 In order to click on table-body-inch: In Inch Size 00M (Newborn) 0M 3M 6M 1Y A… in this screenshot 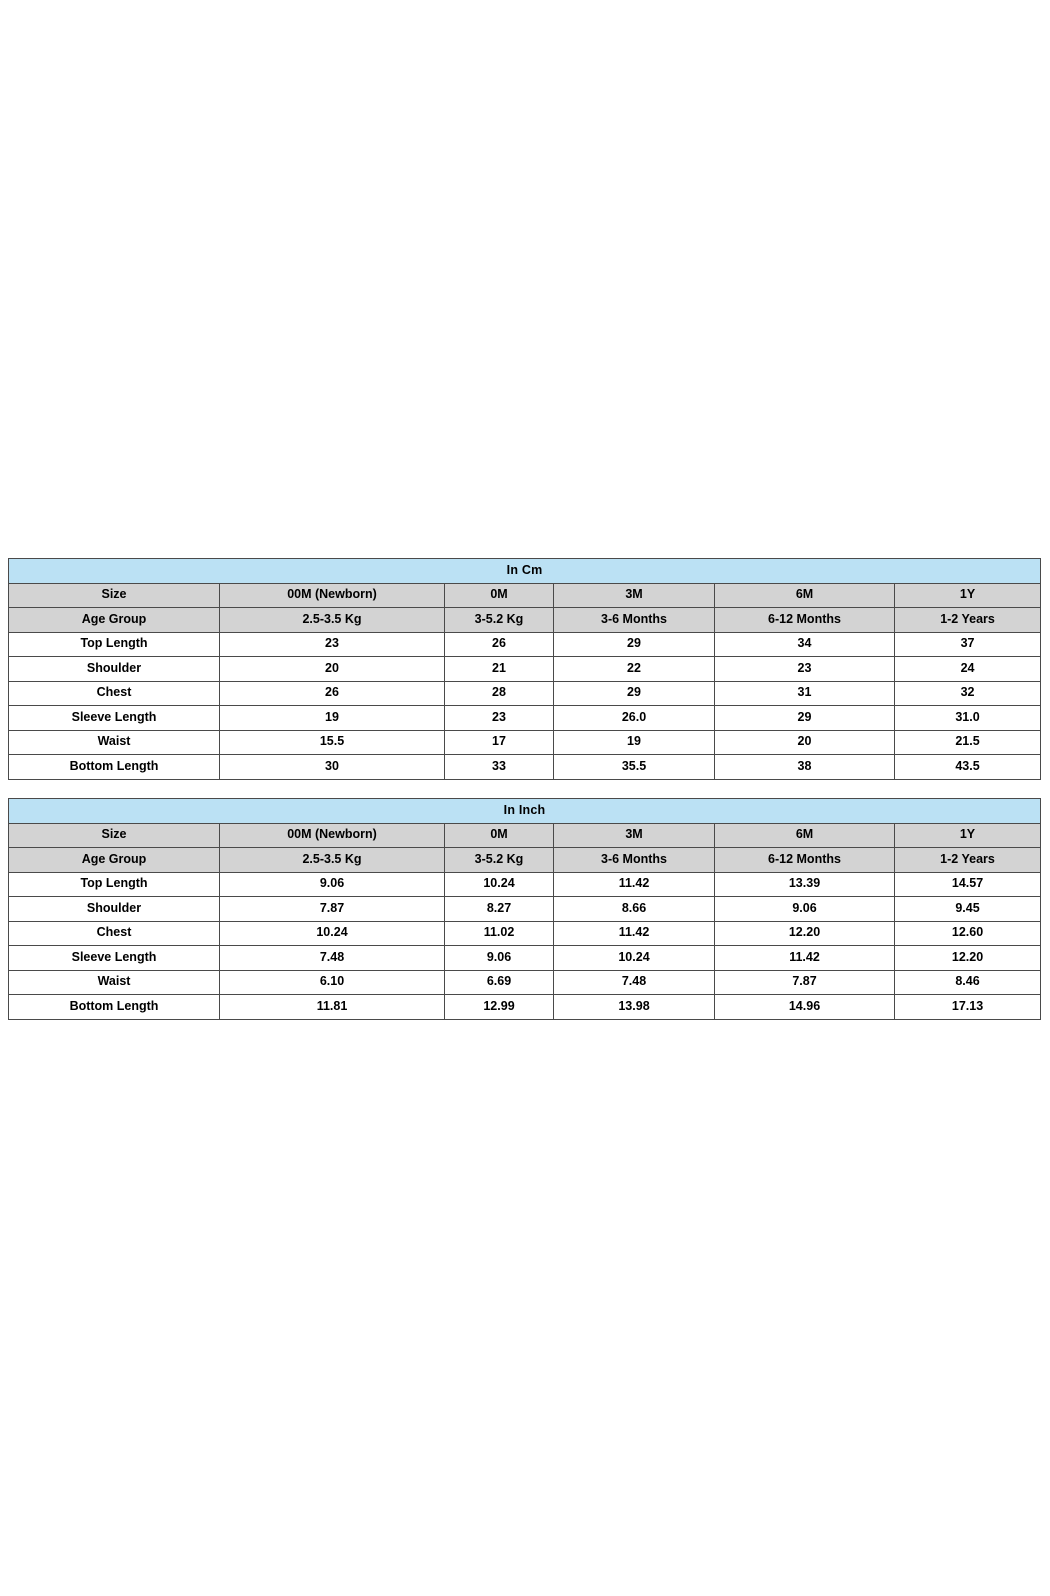, I will do `click(524, 909)`.